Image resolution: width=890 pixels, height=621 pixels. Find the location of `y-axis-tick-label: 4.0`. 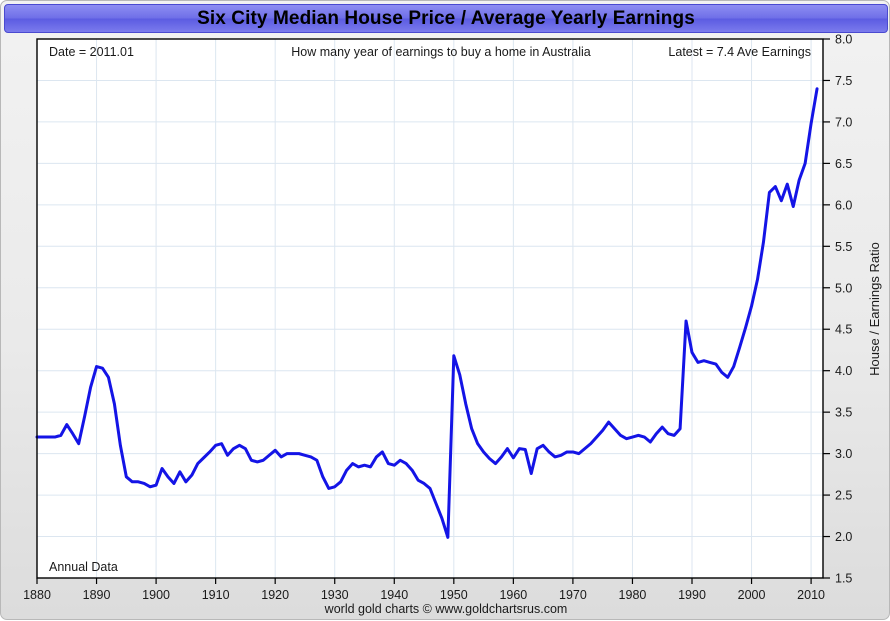

y-axis-tick-label: 4.0 is located at coordinates (843, 371).